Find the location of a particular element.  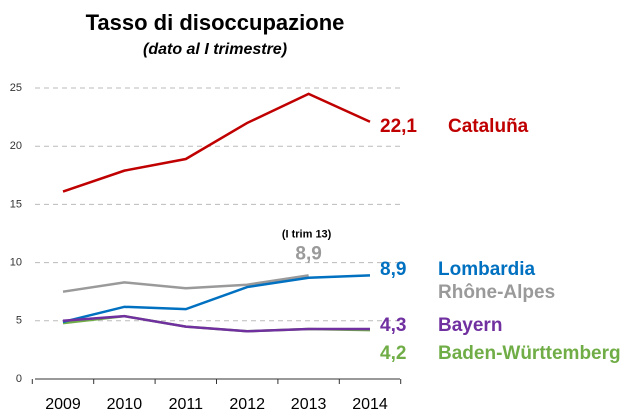

y-tick-label: 25 is located at coordinates (16, 88).